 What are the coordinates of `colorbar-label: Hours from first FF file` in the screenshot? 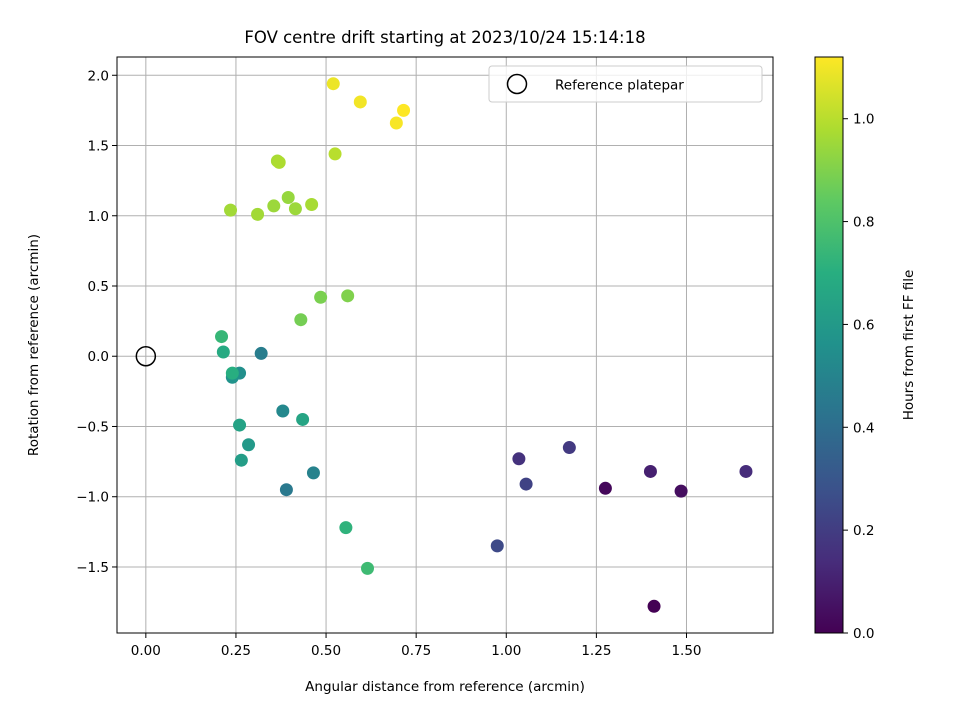 It's located at (909, 345).